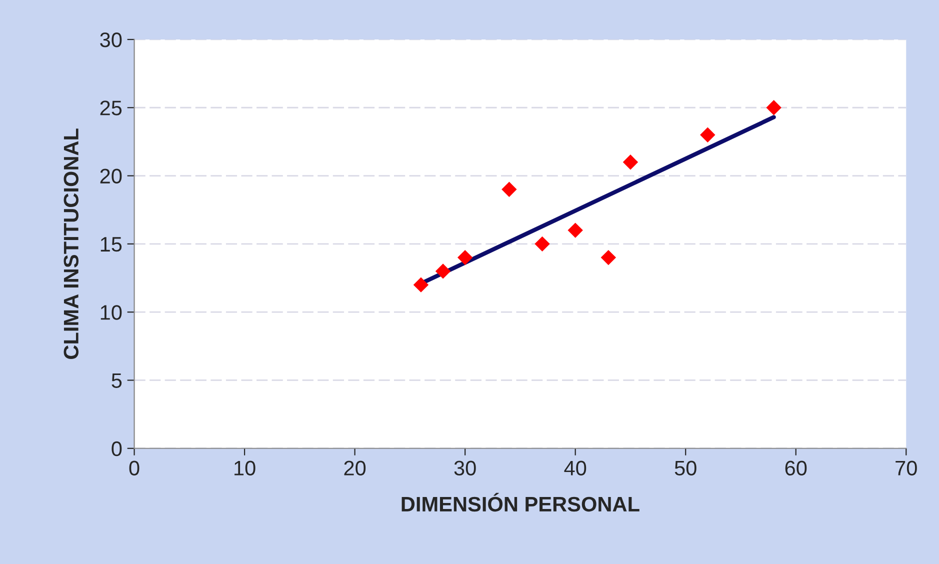  What do you see at coordinates (111, 176) in the screenshot?
I see `y-tick-label: 20` at bounding box center [111, 176].